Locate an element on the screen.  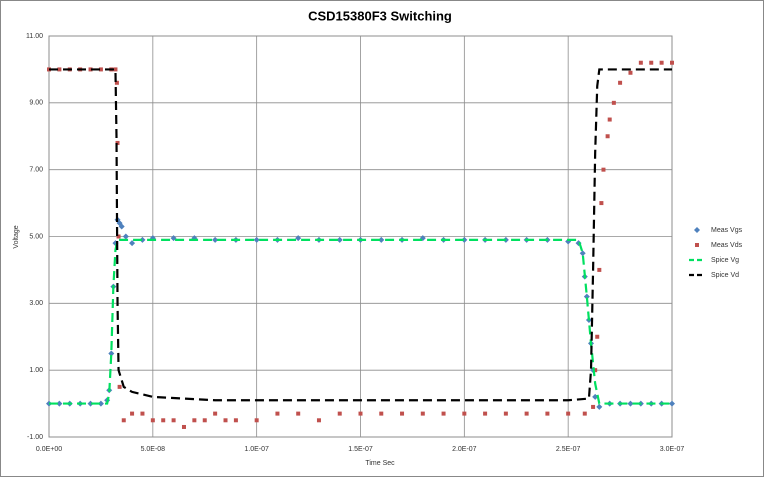
x-tick-label: 3.0E-07 is located at coordinates (672, 449).